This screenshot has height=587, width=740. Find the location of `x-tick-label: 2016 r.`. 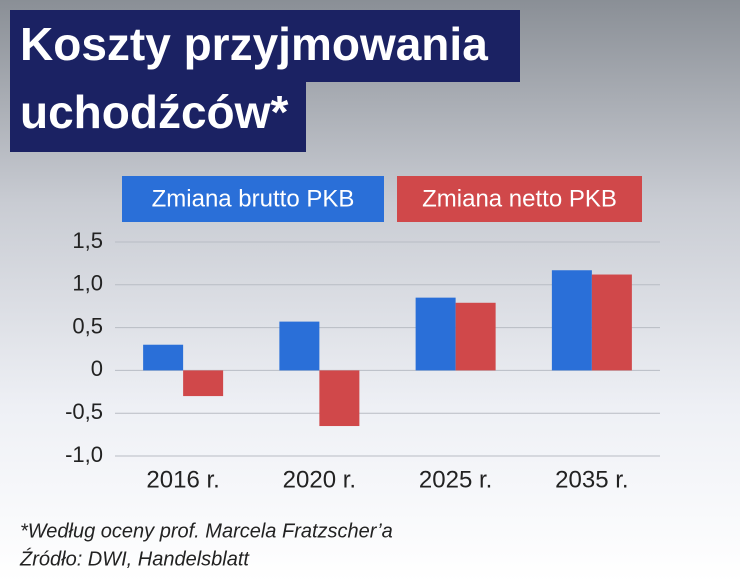

x-tick-label: 2016 r. is located at coordinates (182, 479).